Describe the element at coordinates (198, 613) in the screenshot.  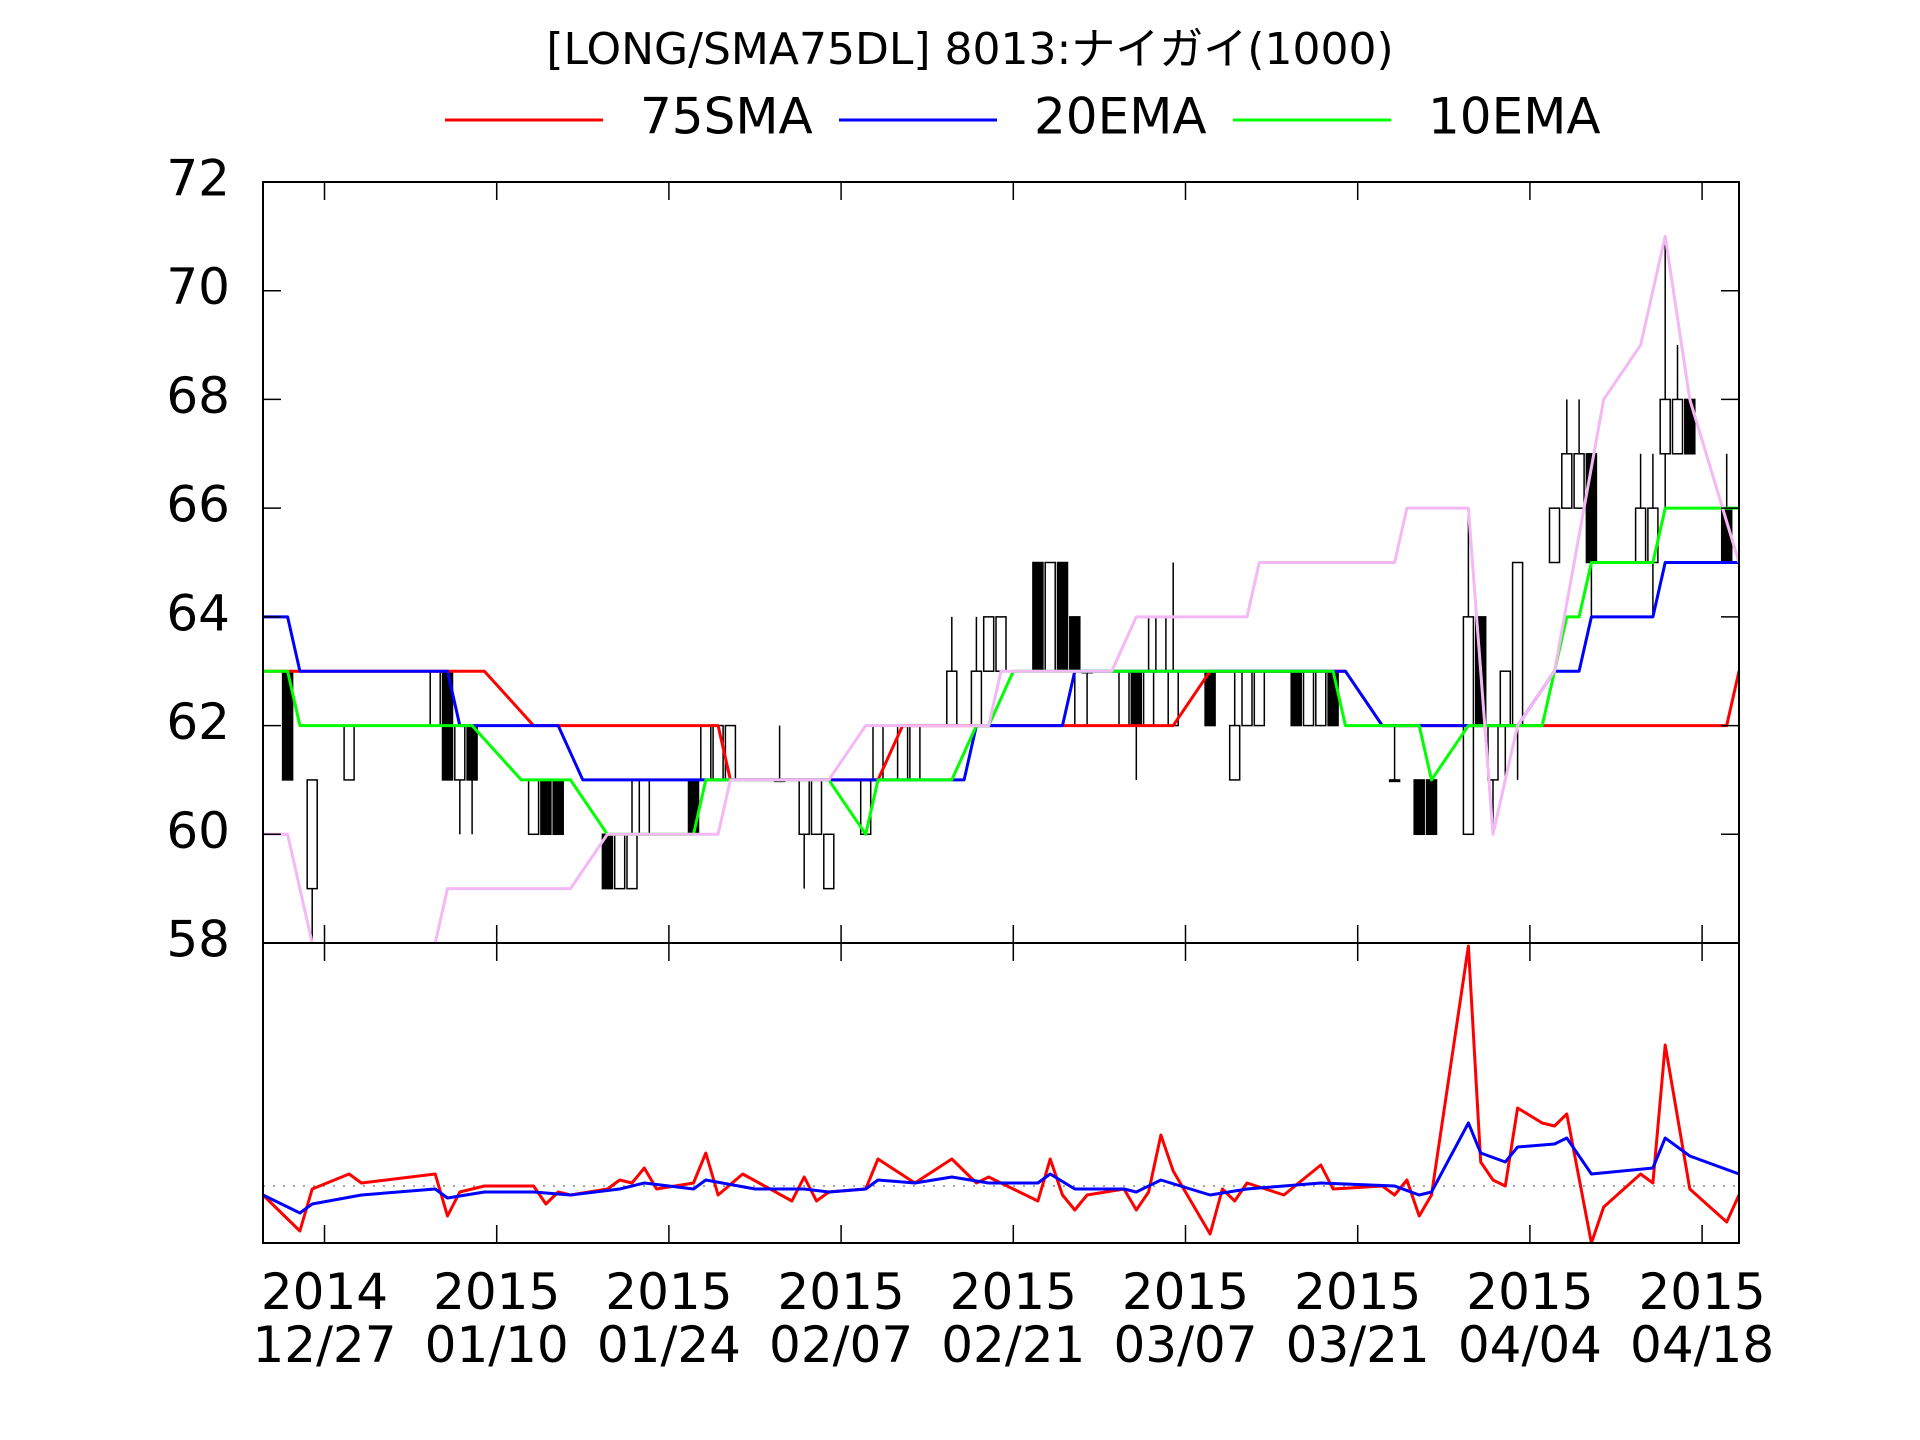
I see `y-tick-label: 64` at that location.